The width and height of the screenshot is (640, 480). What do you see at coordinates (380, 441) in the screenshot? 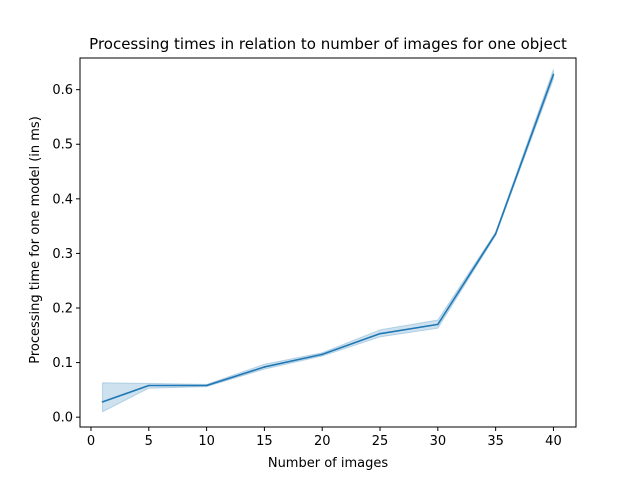
I see `x-tick-label: 25` at bounding box center [380, 441].